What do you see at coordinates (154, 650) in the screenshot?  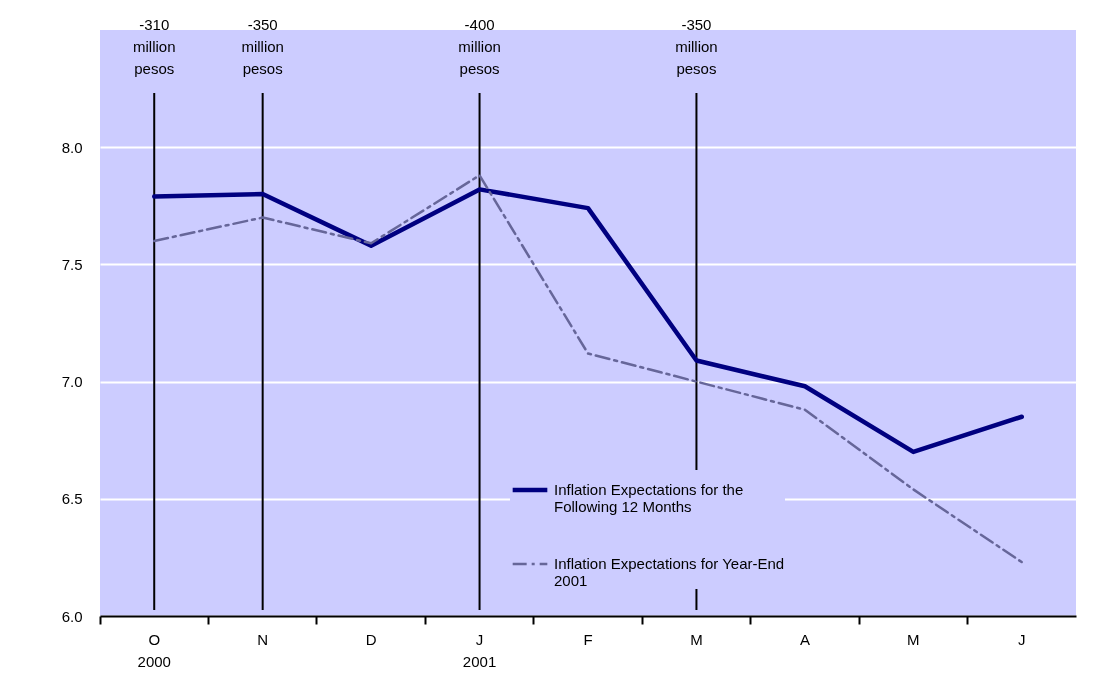 I see `x-tick-label: O 2000` at bounding box center [154, 650].